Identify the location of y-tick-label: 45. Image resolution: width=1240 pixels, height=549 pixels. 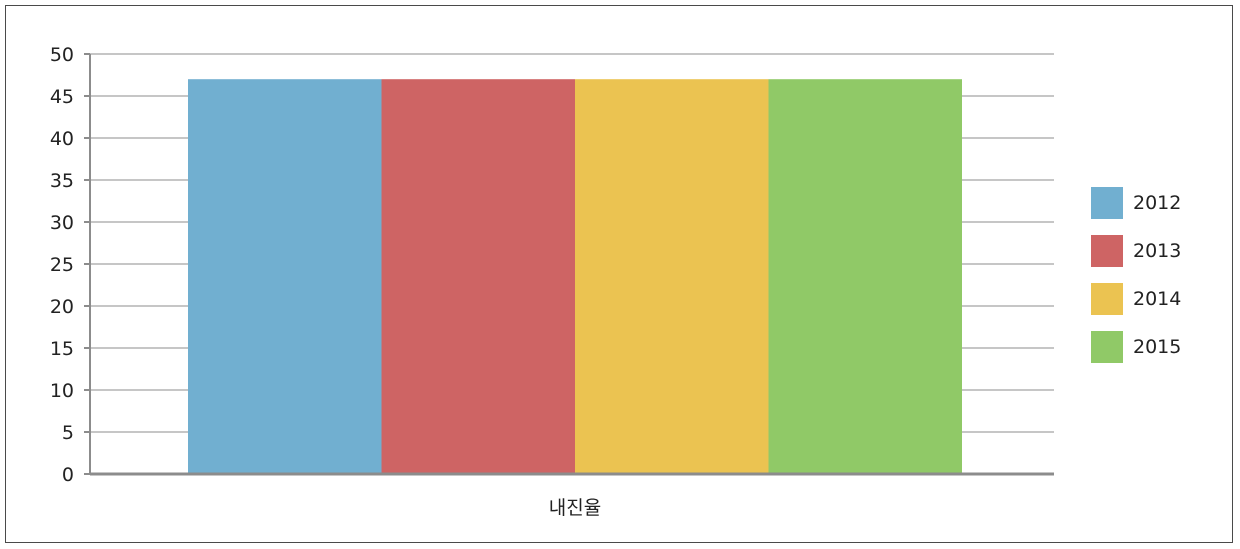
(62, 97).